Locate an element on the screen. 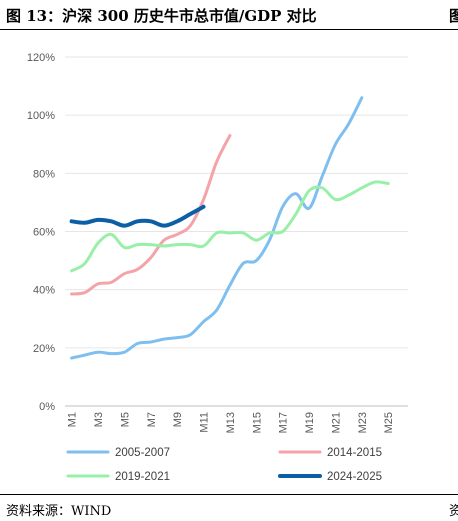 This screenshot has height=521, width=458. x-tick-label: M11 is located at coordinates (205, 422).